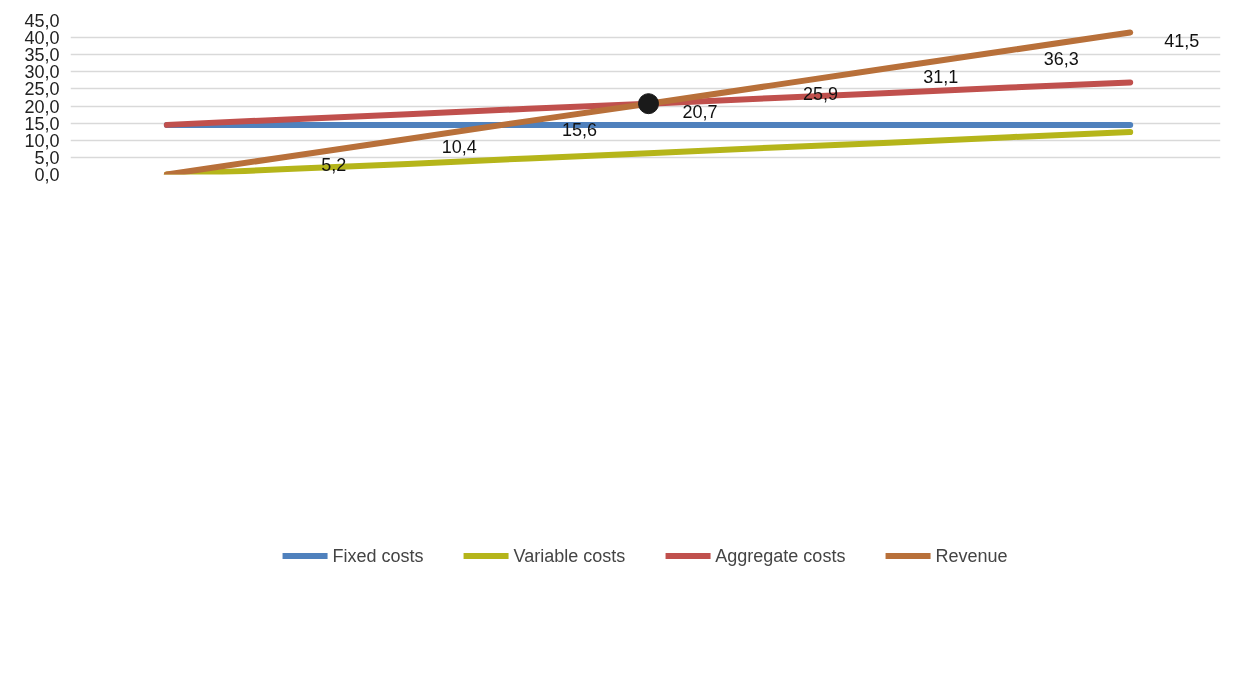  Describe the element at coordinates (459, 147) in the screenshot. I see `data-label: 10,4` at that location.